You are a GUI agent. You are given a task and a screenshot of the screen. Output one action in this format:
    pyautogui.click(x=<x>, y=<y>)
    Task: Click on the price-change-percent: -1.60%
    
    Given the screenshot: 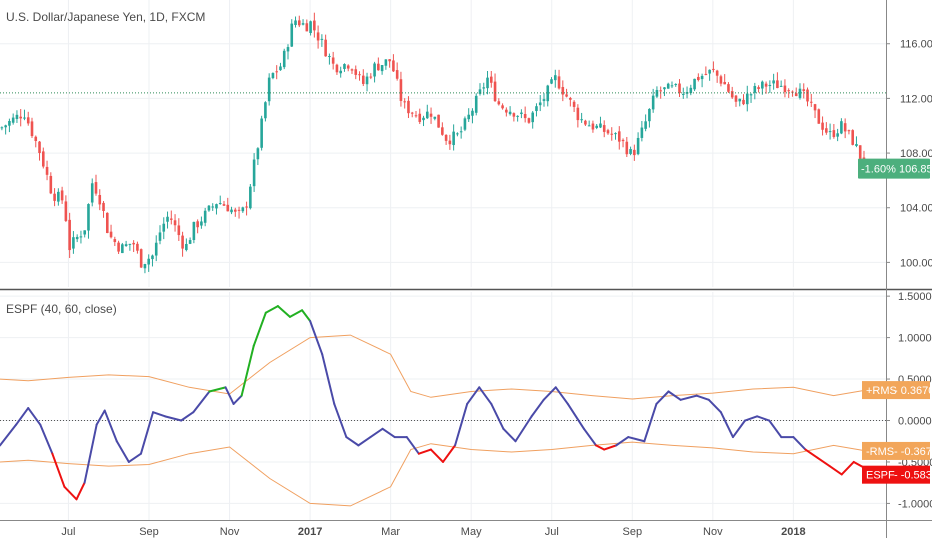 What is the action you would take?
    pyautogui.click(x=878, y=170)
    